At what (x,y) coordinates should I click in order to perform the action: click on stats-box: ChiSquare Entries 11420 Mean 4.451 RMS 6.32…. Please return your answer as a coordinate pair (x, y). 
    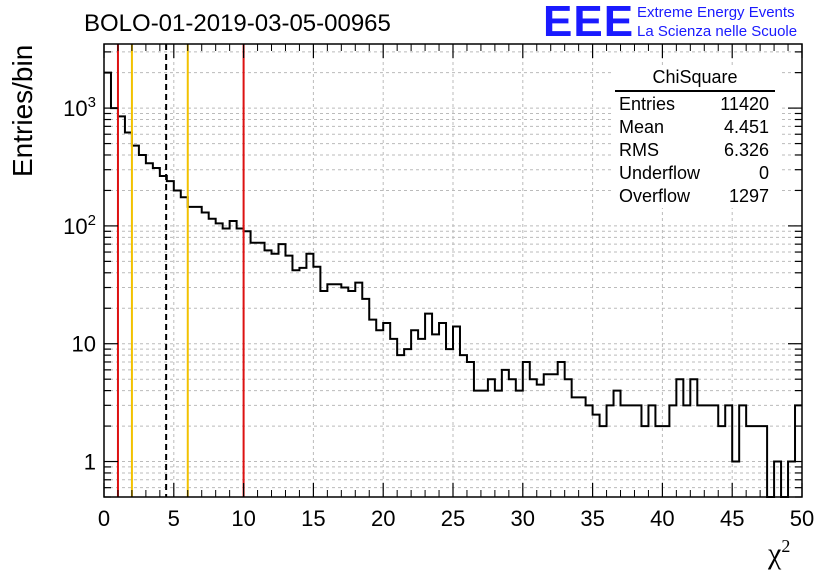
    Looking at the image, I should click on (695, 137).